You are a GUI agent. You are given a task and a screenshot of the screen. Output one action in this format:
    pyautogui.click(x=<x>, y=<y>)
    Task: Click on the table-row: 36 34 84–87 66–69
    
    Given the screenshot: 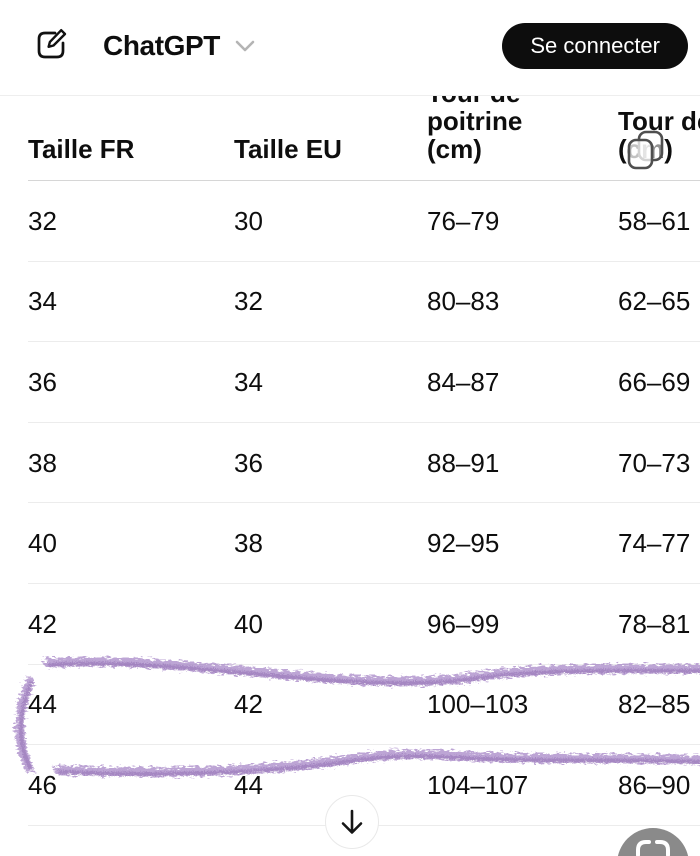 What is the action you would take?
    pyautogui.click(x=364, y=382)
    